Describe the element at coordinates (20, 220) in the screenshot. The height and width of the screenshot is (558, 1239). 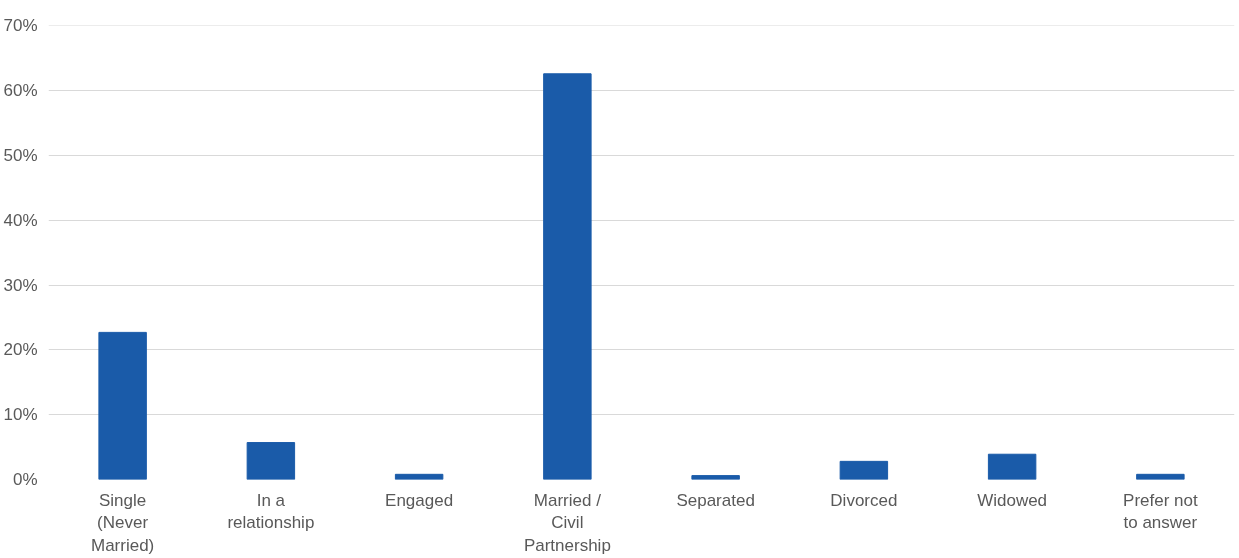
I see `y-tick-label: 40%` at that location.